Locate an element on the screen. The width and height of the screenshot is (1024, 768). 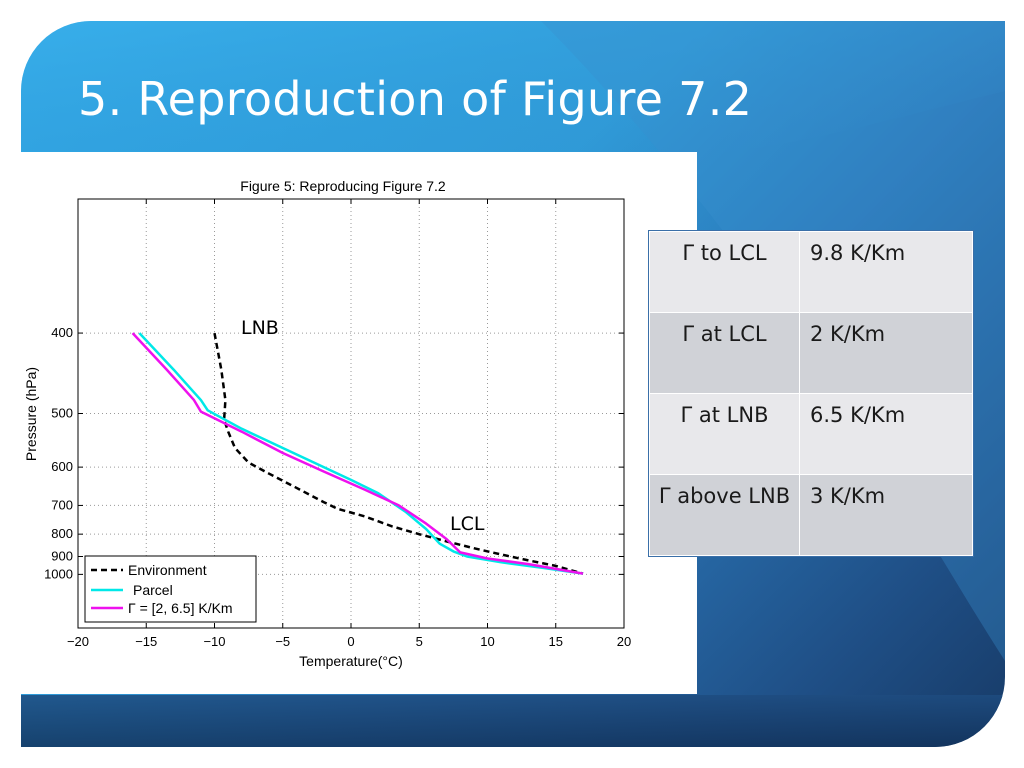
x-tick-label: −20 is located at coordinates (78, 641).